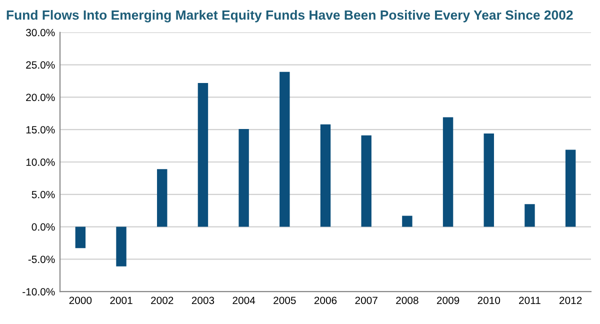  What do you see at coordinates (289, 16) in the screenshot?
I see `chart-title: Fund Flows Into Emerging Market Equity Funds Have Been Positive Every Year Since 2002` at bounding box center [289, 16].